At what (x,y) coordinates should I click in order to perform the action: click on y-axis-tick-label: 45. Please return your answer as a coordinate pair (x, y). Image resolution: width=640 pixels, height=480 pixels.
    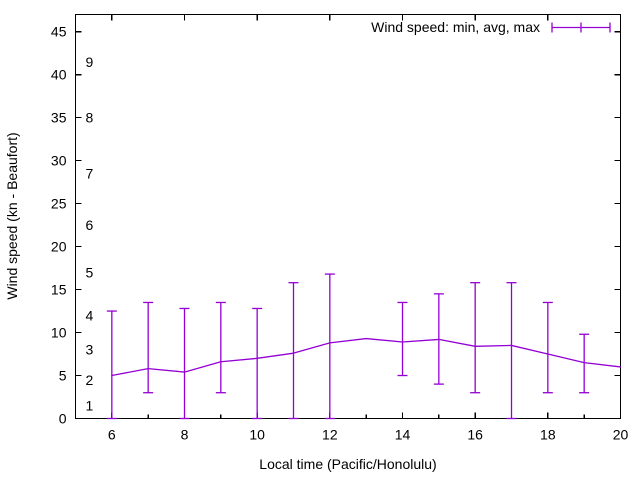
    Looking at the image, I should click on (59, 32).